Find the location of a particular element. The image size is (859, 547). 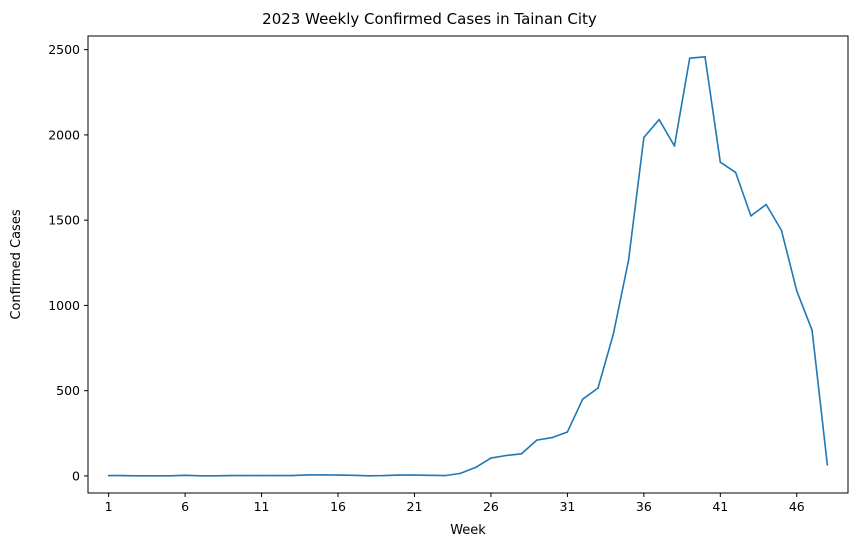

x-tick-label: 41 is located at coordinates (720, 506).